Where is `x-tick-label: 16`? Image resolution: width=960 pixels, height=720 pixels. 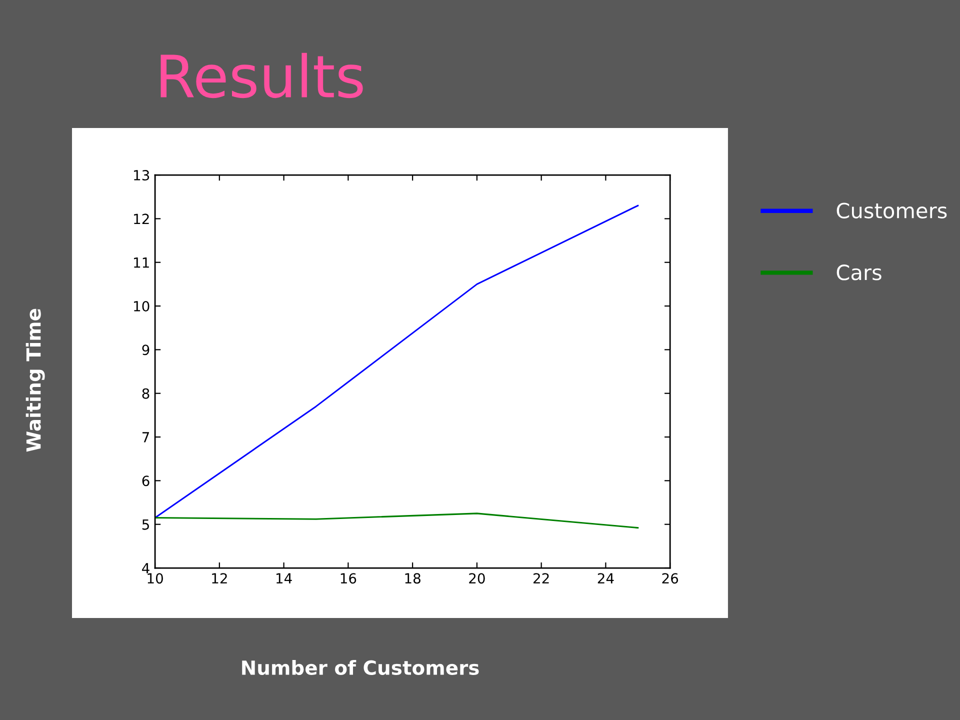
x-tick-label: 16 is located at coordinates (348, 578).